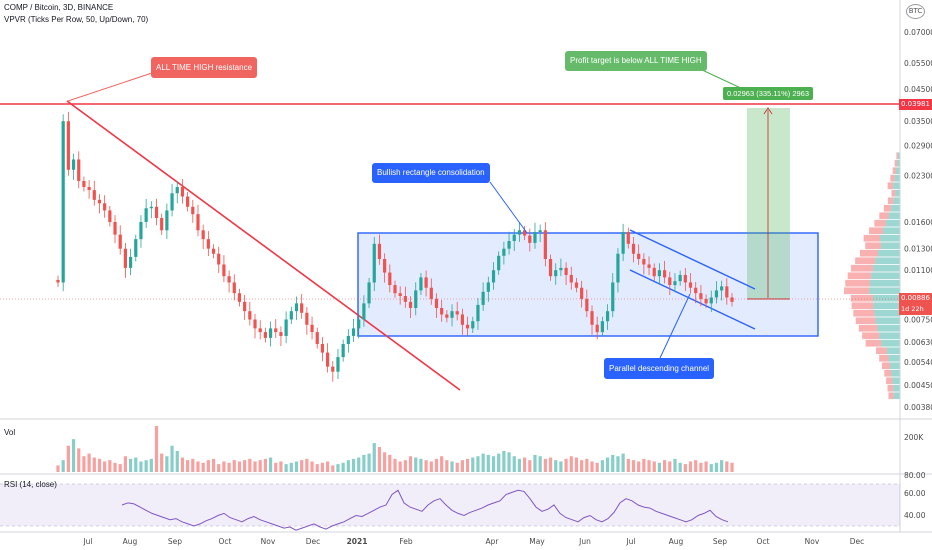 Image resolution: width=932 pixels, height=550 pixels. What do you see at coordinates (204, 67) in the screenshot?
I see `ath-resistance-label: ALL TIME HIGH resistance` at bounding box center [204, 67].